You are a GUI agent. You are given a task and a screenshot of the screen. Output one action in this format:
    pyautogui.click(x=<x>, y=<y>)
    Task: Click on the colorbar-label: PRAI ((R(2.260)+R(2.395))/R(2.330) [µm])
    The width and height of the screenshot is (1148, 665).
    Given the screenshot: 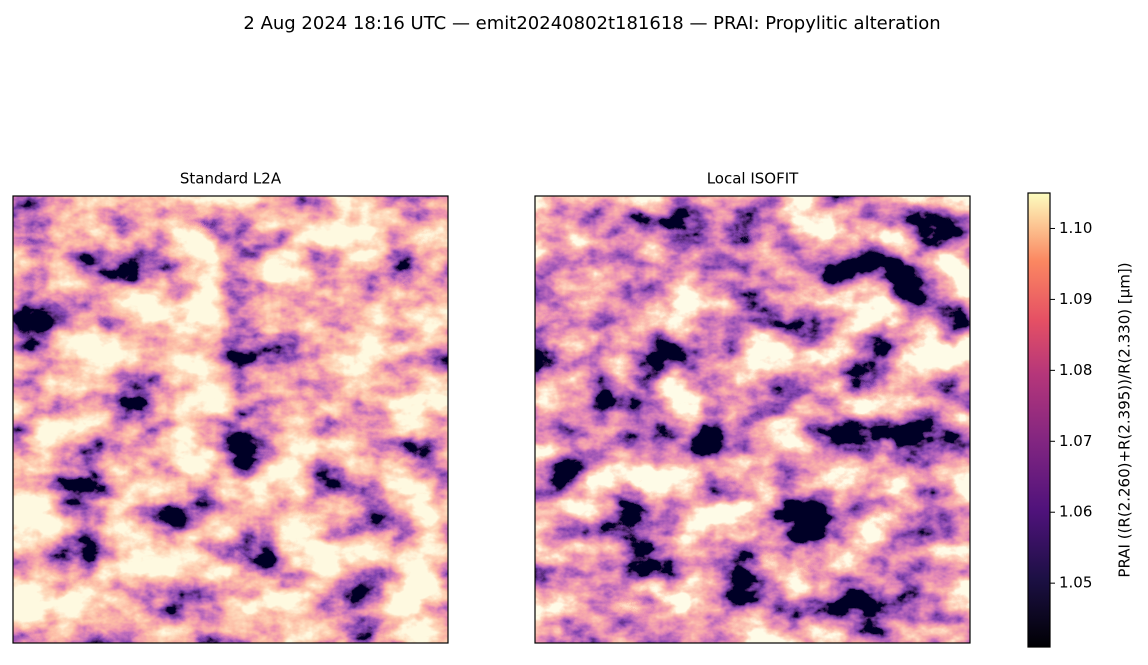 What is the action you would take?
    pyautogui.click(x=1125, y=419)
    